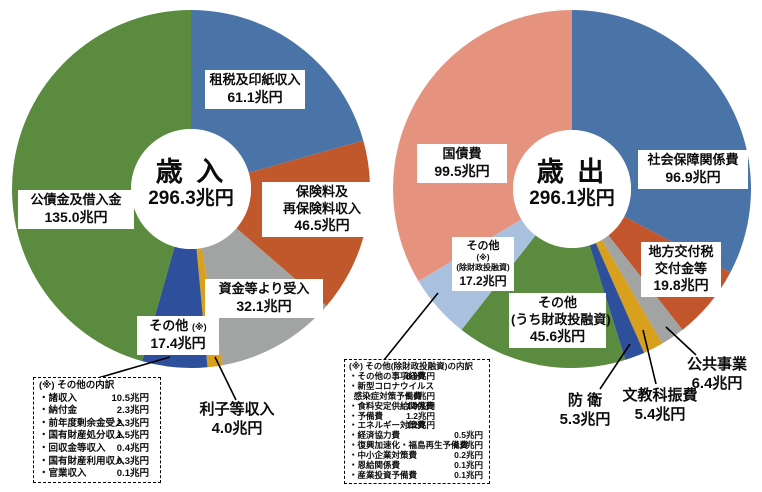  I want to click on note-item: ・予備費 1.2兆円, so click(417, 416).